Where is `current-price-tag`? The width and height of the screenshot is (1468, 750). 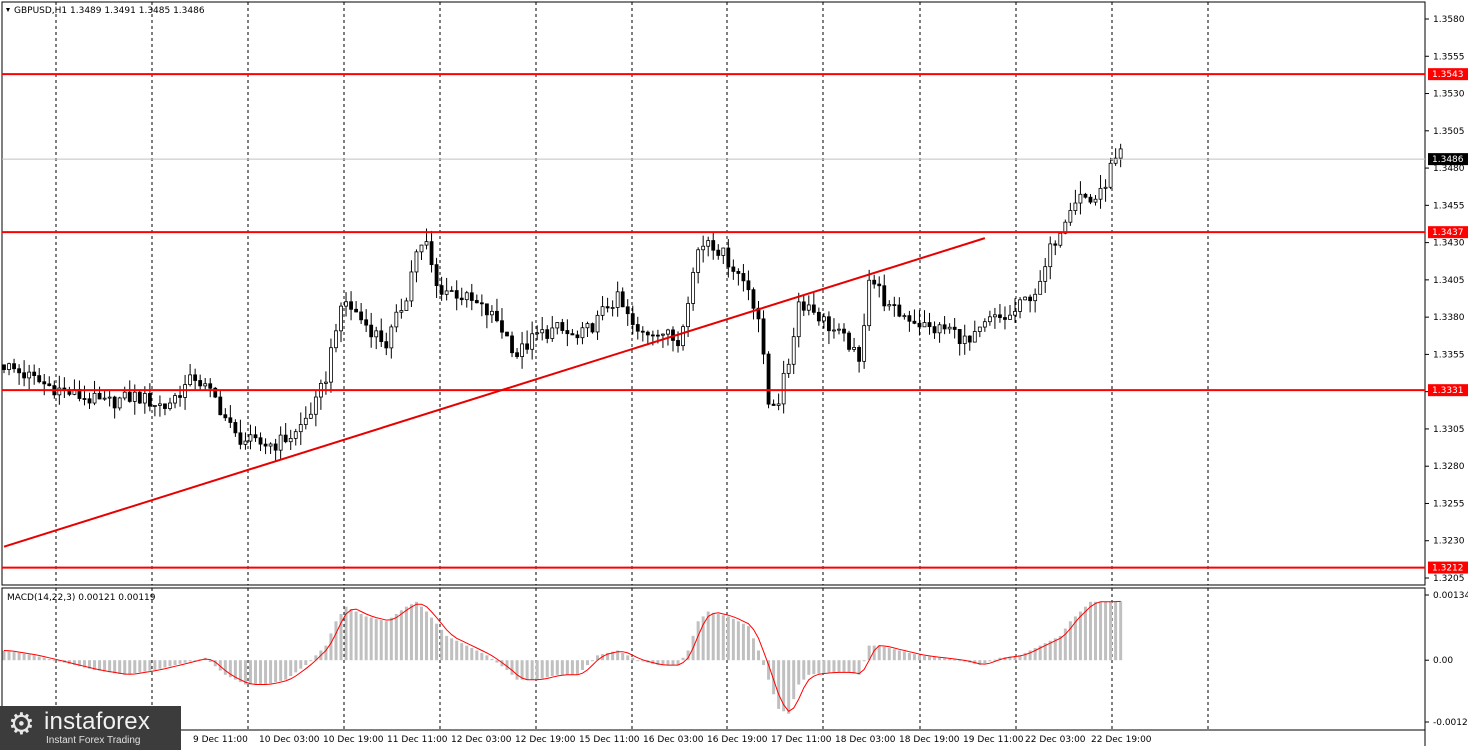 current-price-tag is located at coordinates (1448, 159).